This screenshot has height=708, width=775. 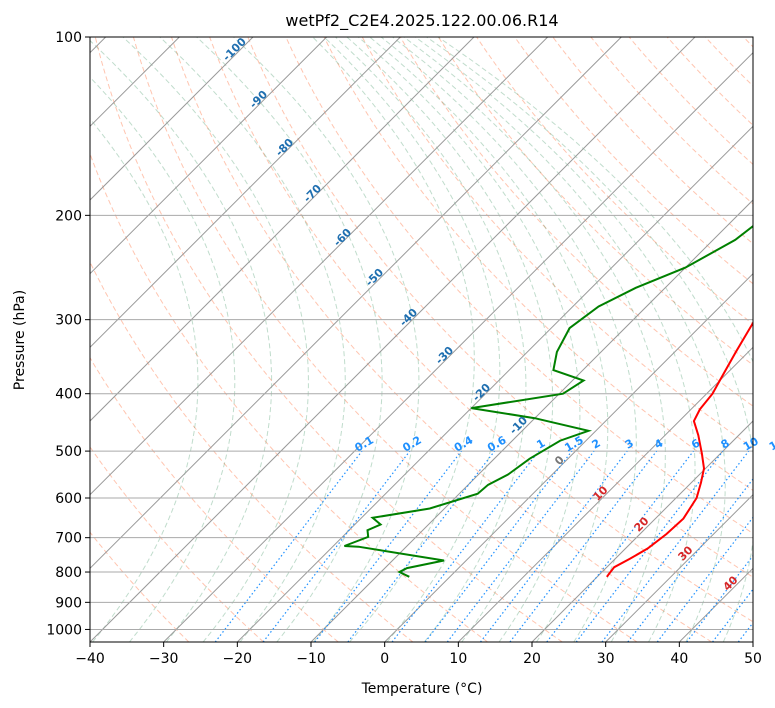 What do you see at coordinates (68, 395) in the screenshot?
I see `y-tick-label: 400` at bounding box center [68, 395].